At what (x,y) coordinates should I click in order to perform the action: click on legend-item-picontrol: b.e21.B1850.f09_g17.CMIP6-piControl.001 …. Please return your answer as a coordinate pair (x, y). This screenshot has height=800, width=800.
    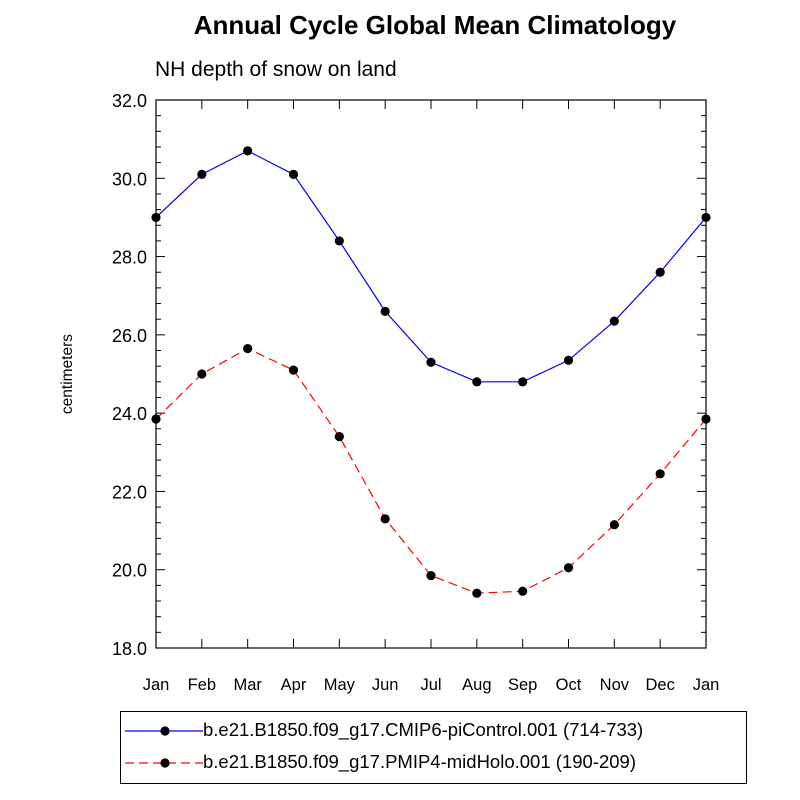
    Looking at the image, I should click on (433, 731).